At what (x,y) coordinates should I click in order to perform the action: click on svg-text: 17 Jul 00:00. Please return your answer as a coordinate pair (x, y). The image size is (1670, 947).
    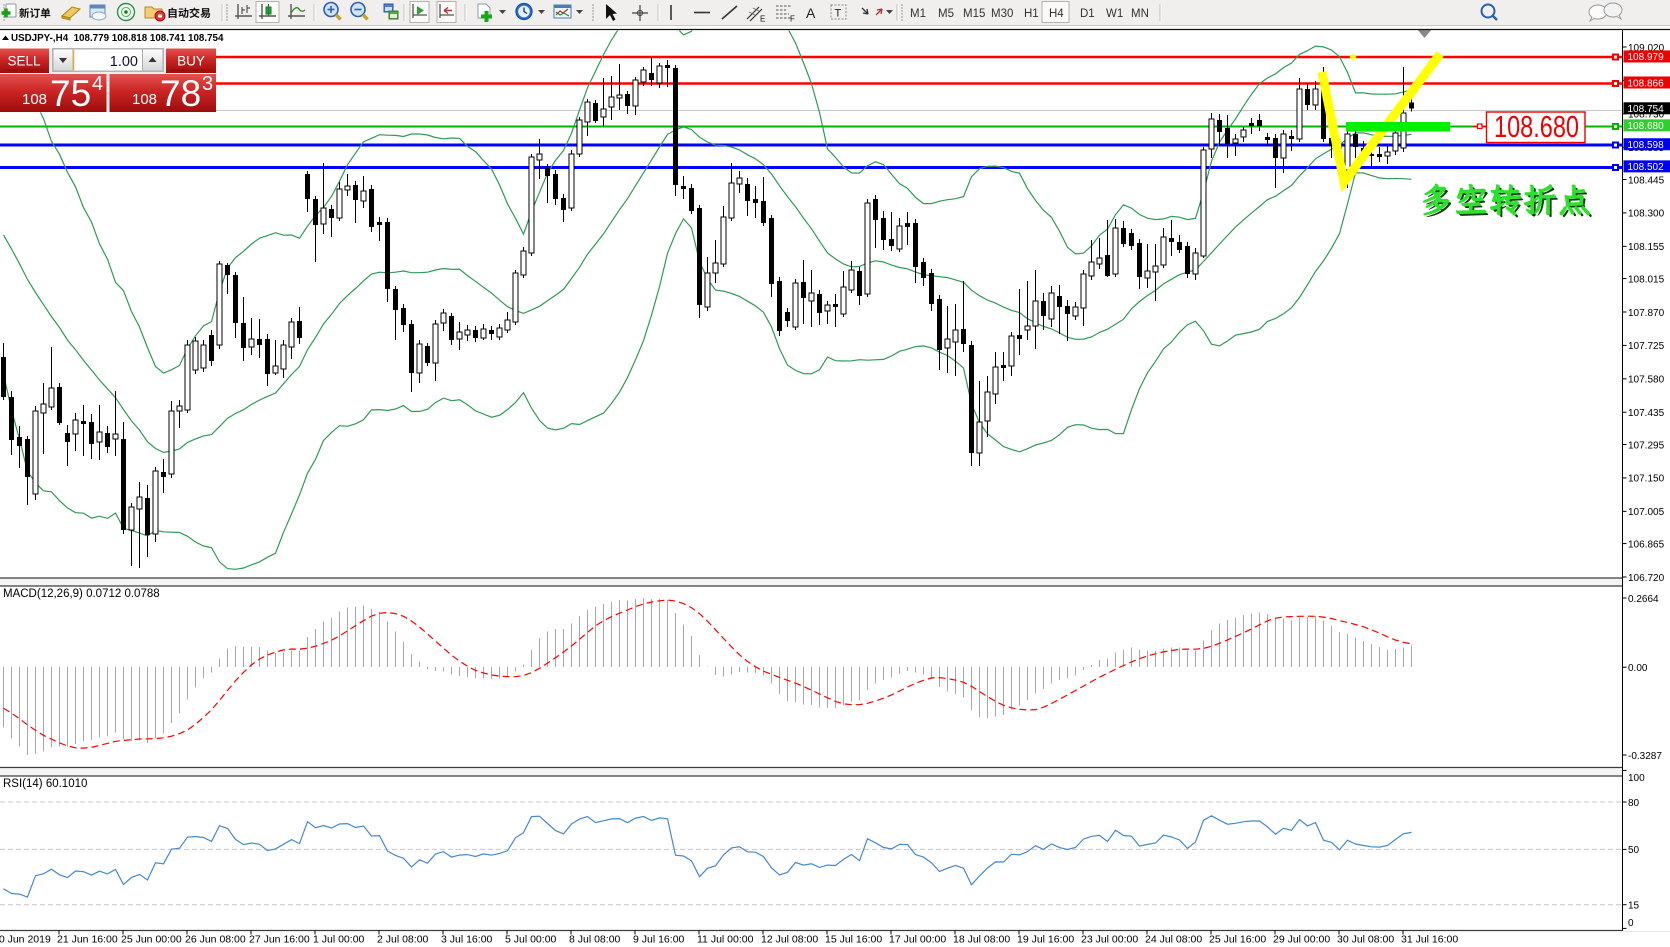
    Looking at the image, I should click on (917, 940).